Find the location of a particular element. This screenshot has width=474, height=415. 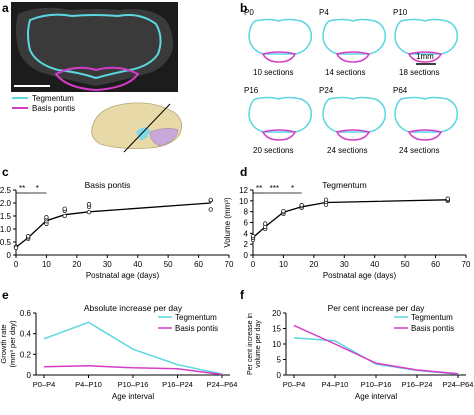

section-outline-p4: P4 14 sections is located at coordinates (353, 42).